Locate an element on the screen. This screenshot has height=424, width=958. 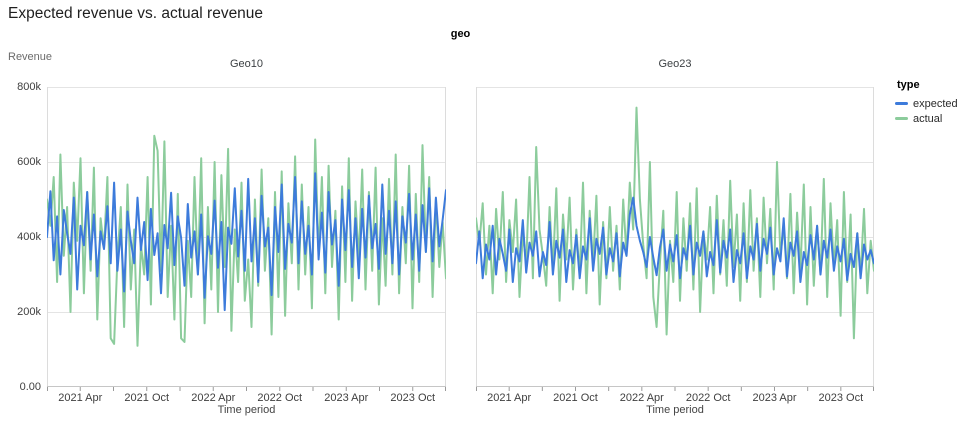
y-tick-label: 600k is located at coordinates (29, 162).